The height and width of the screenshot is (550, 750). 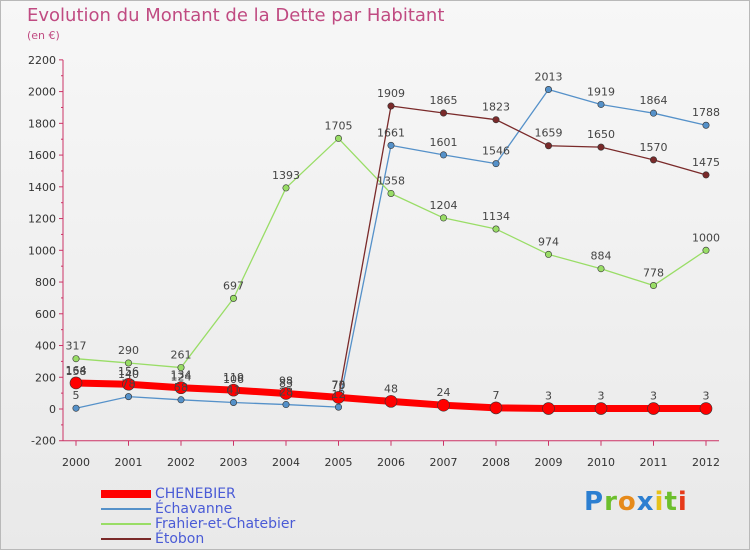 I want to click on y-tick-label: -200, so click(x=43, y=441).